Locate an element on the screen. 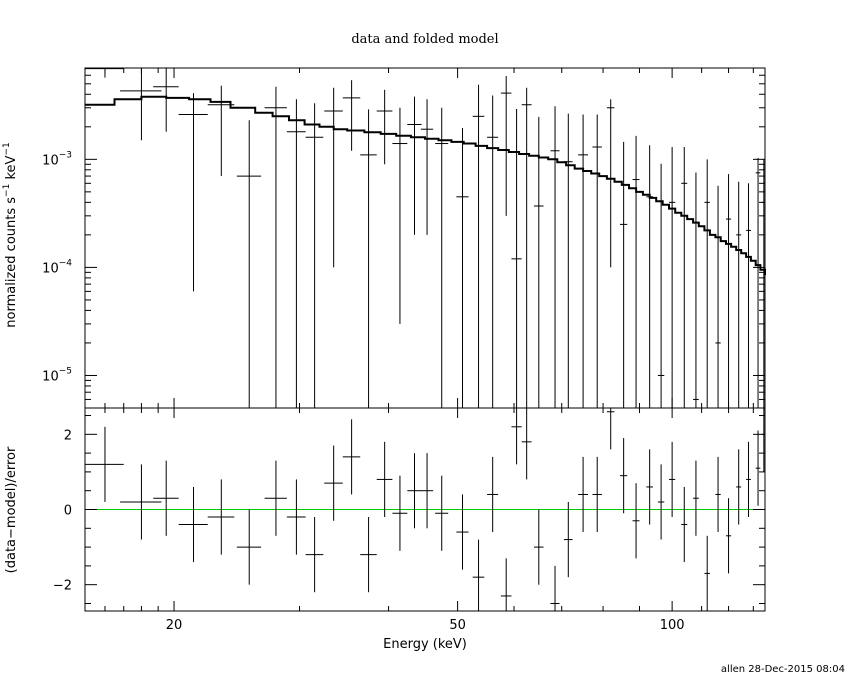 This screenshot has height=680, width=850. top-y-axis-label: normalized counts s−1 keV−1 is located at coordinates (10, 234).